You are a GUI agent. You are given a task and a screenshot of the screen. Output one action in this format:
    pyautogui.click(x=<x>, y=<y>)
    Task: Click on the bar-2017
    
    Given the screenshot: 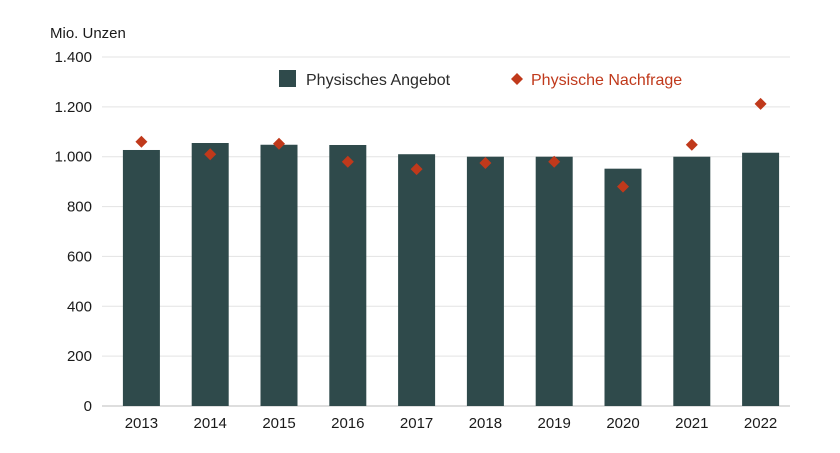 What is the action you would take?
    pyautogui.click(x=417, y=280)
    